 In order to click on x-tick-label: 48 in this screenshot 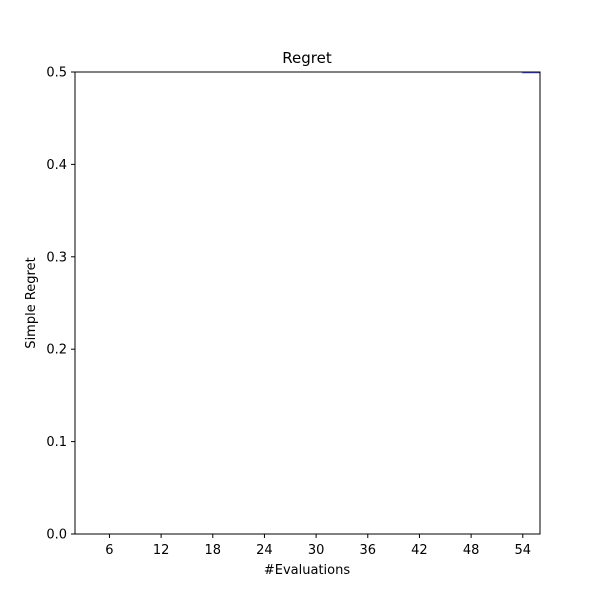, I will do `click(471, 550)`.